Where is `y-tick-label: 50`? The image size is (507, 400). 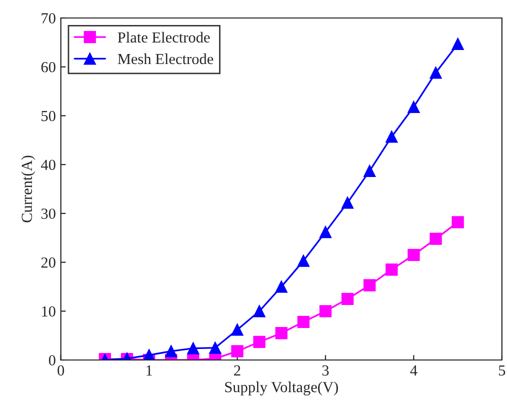
y-tick-label: 50 is located at coordinates (49, 116).